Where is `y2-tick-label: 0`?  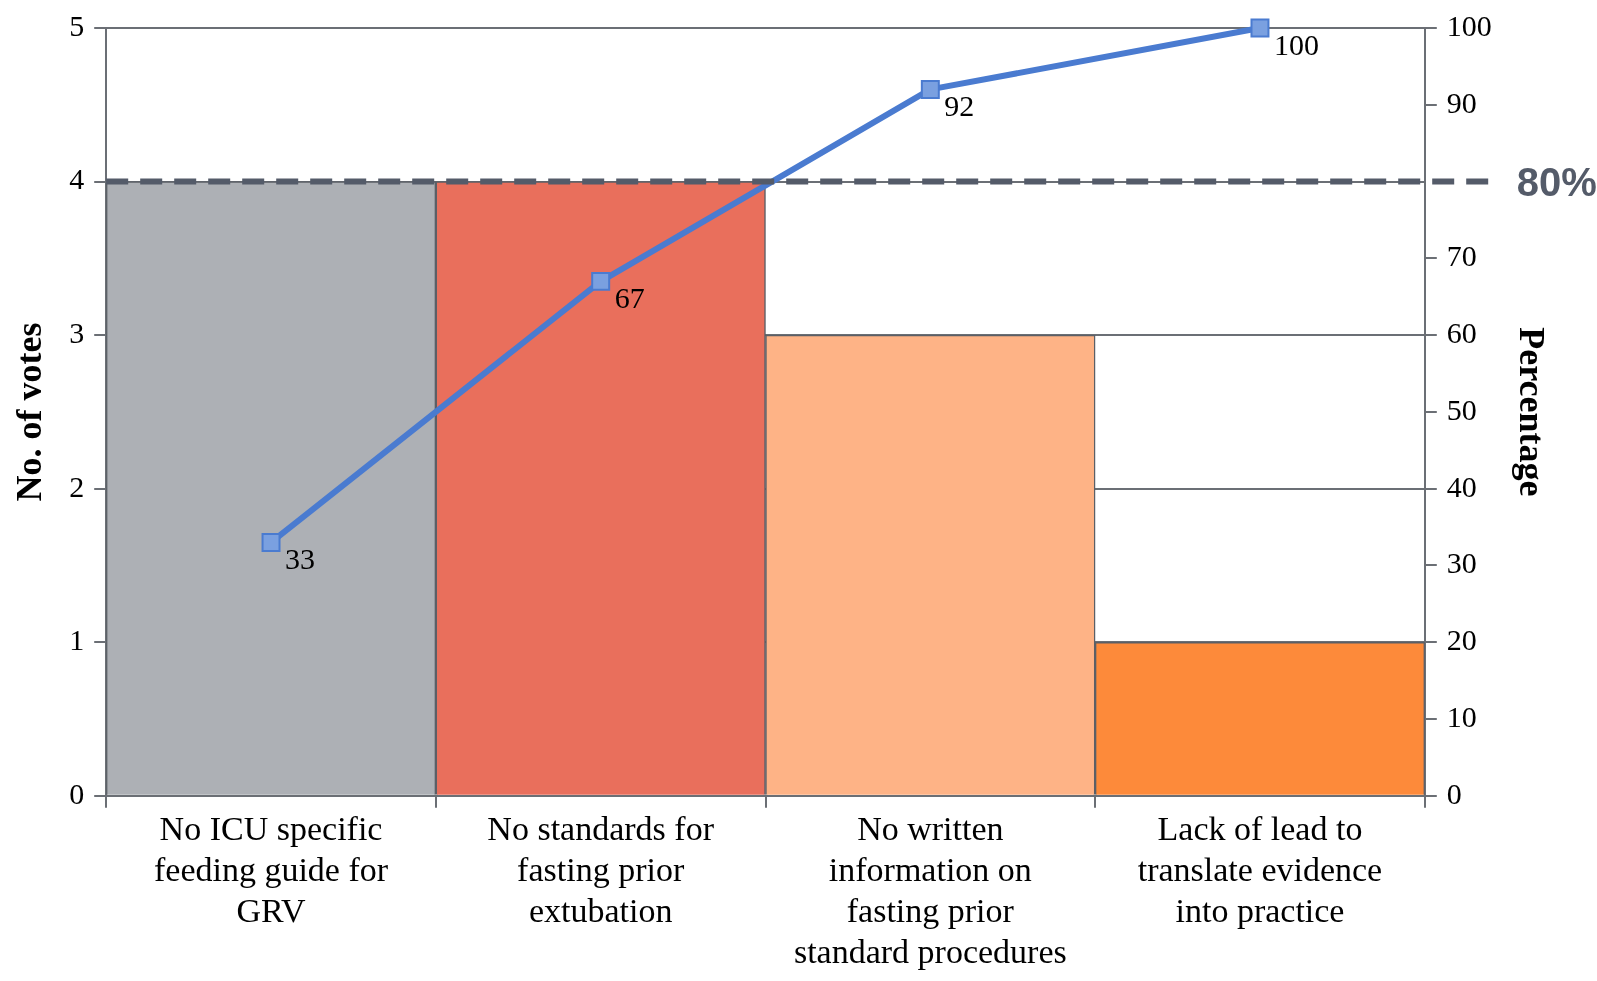
y2-tick-label: 0 is located at coordinates (1454, 793).